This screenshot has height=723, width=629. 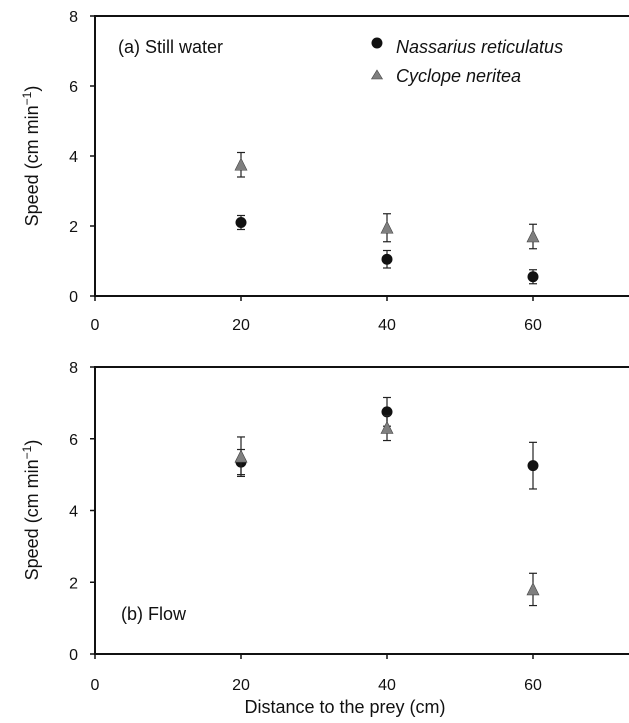 What do you see at coordinates (387, 218) in the screenshot?
I see `panel-a-data-marks` at bounding box center [387, 218].